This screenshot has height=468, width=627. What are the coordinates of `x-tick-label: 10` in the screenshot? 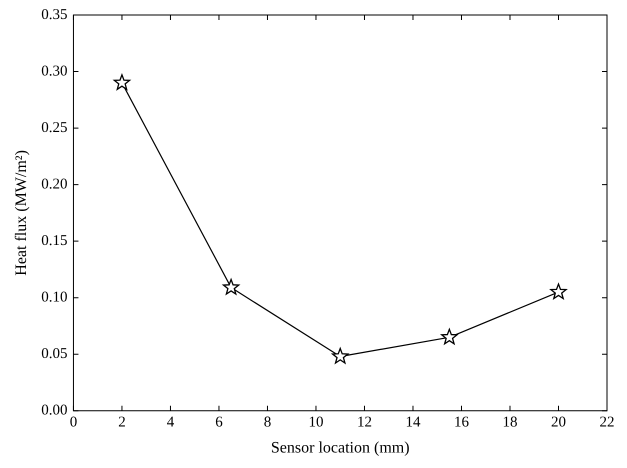 It's located at (316, 422).